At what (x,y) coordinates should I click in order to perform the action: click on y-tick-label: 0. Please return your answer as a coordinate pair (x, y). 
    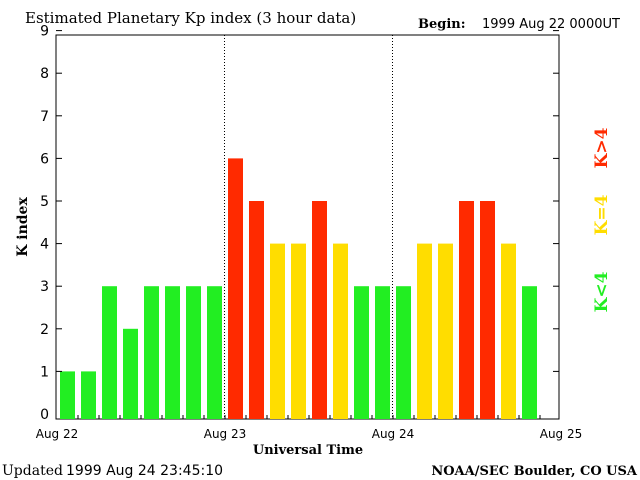
    Looking at the image, I should click on (44, 415).